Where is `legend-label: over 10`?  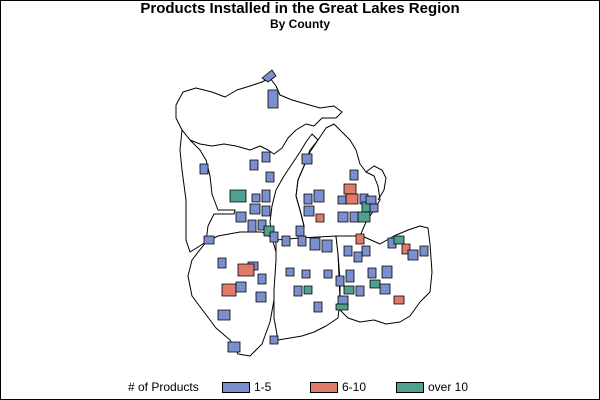 legend-label: over 10 is located at coordinates (448, 387).